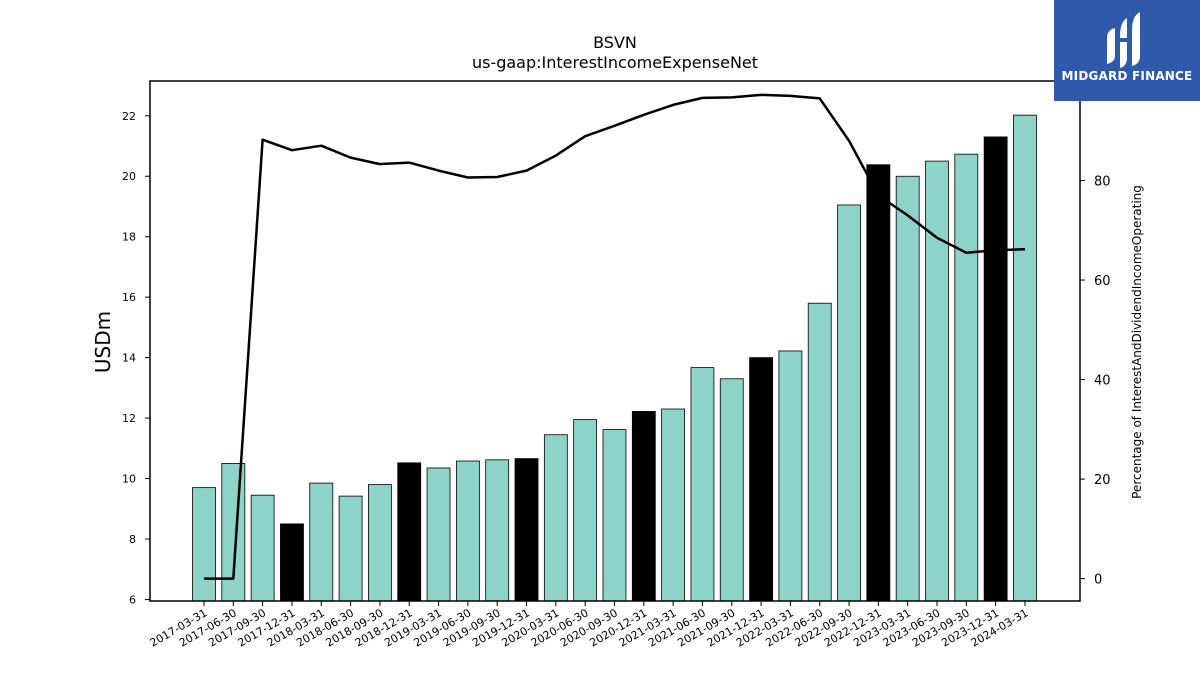  What do you see at coordinates (129, 297) in the screenshot?
I see `y-tick-label: 16` at bounding box center [129, 297].